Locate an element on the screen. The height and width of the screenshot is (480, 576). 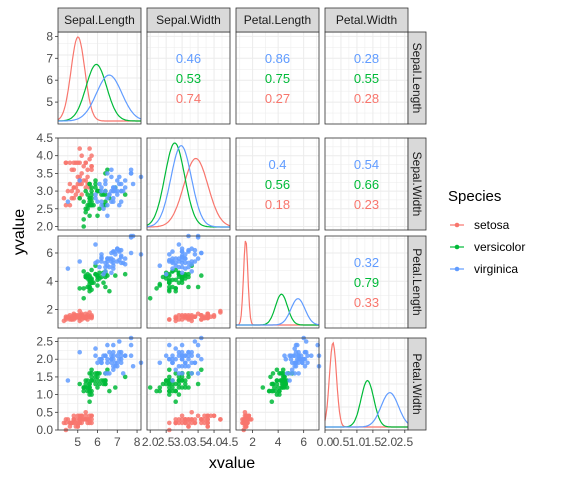
x-tick-label: 0.0 is located at coordinates (325, 442).